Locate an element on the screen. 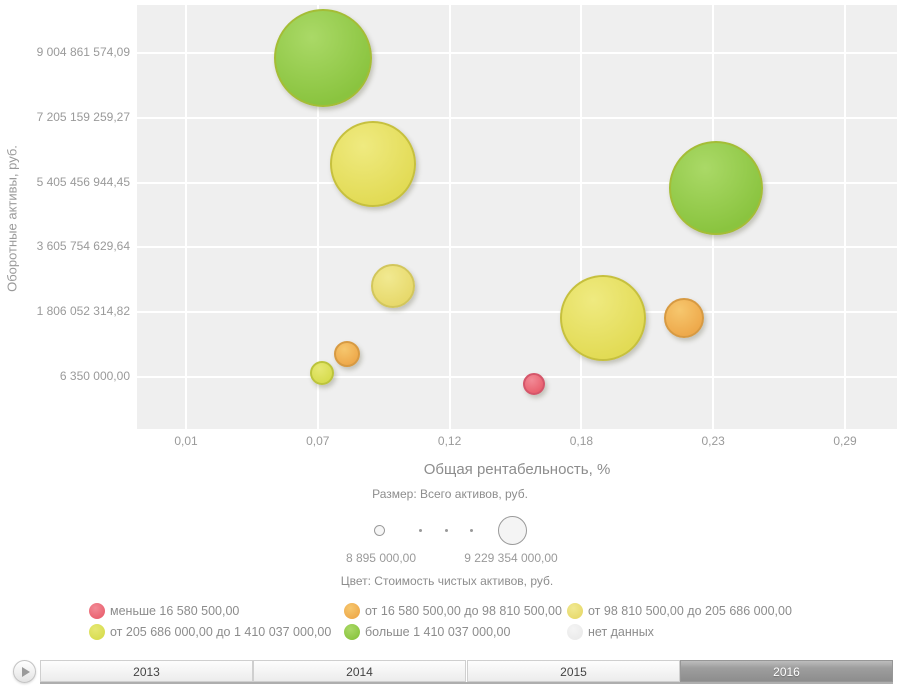 The width and height of the screenshot is (900, 700). bubble-red is located at coordinates (534, 384).